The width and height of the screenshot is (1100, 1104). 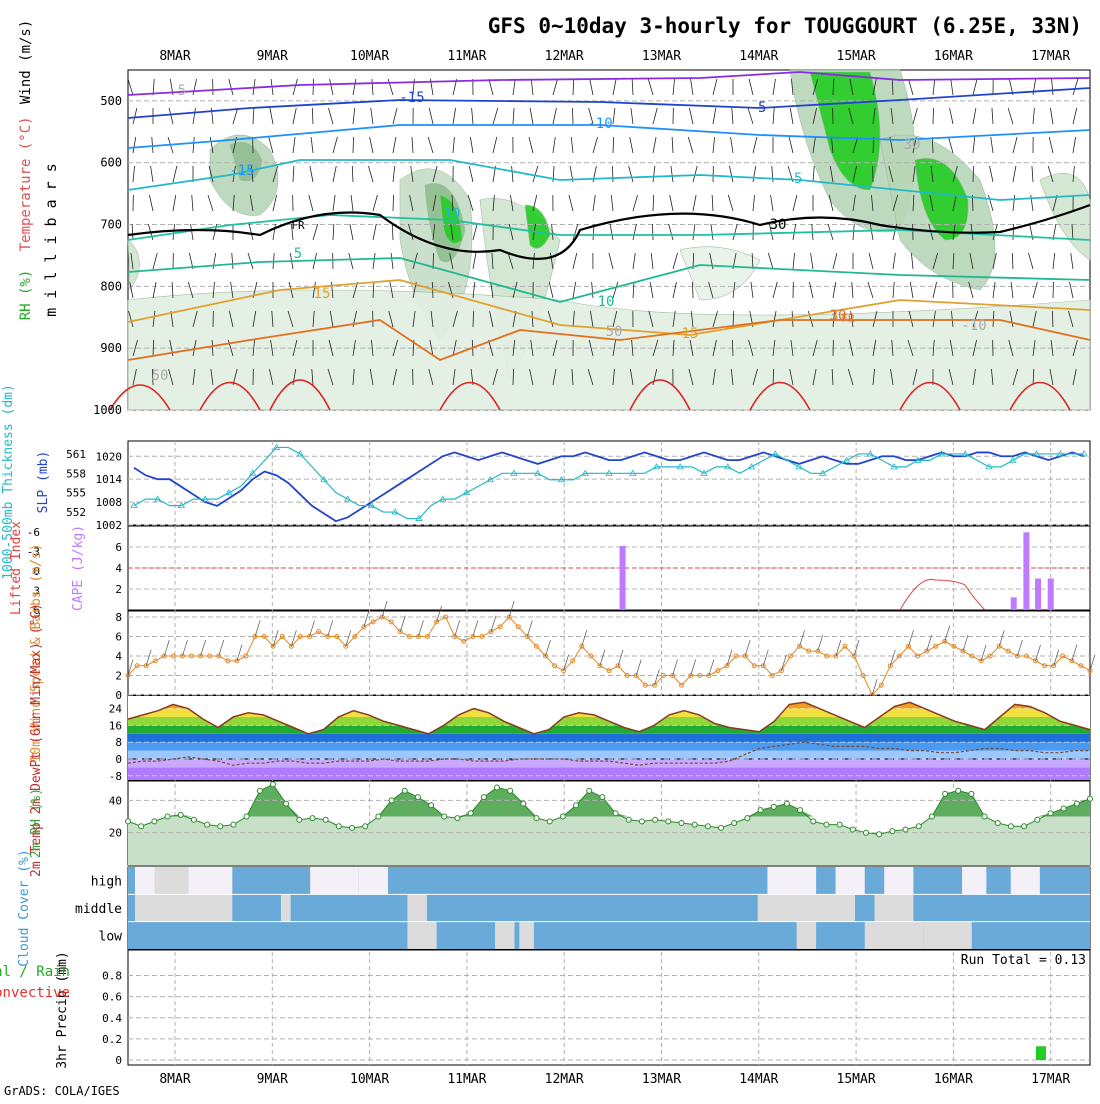 I want to click on precip-bar, so click(x=1041, y=1053).